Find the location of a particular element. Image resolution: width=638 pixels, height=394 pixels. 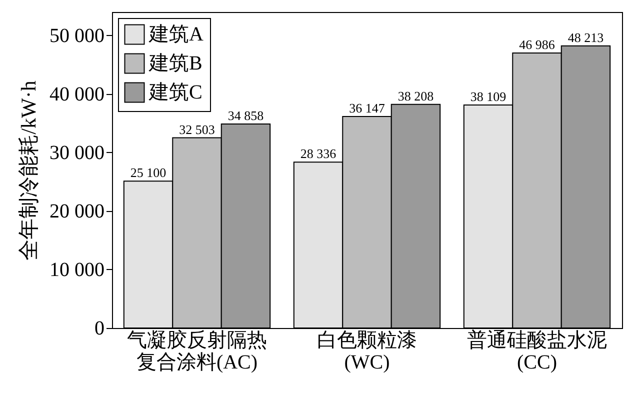

x-tick-label: 普通硅酸盐水泥(CC) is located at coordinates (537, 351).